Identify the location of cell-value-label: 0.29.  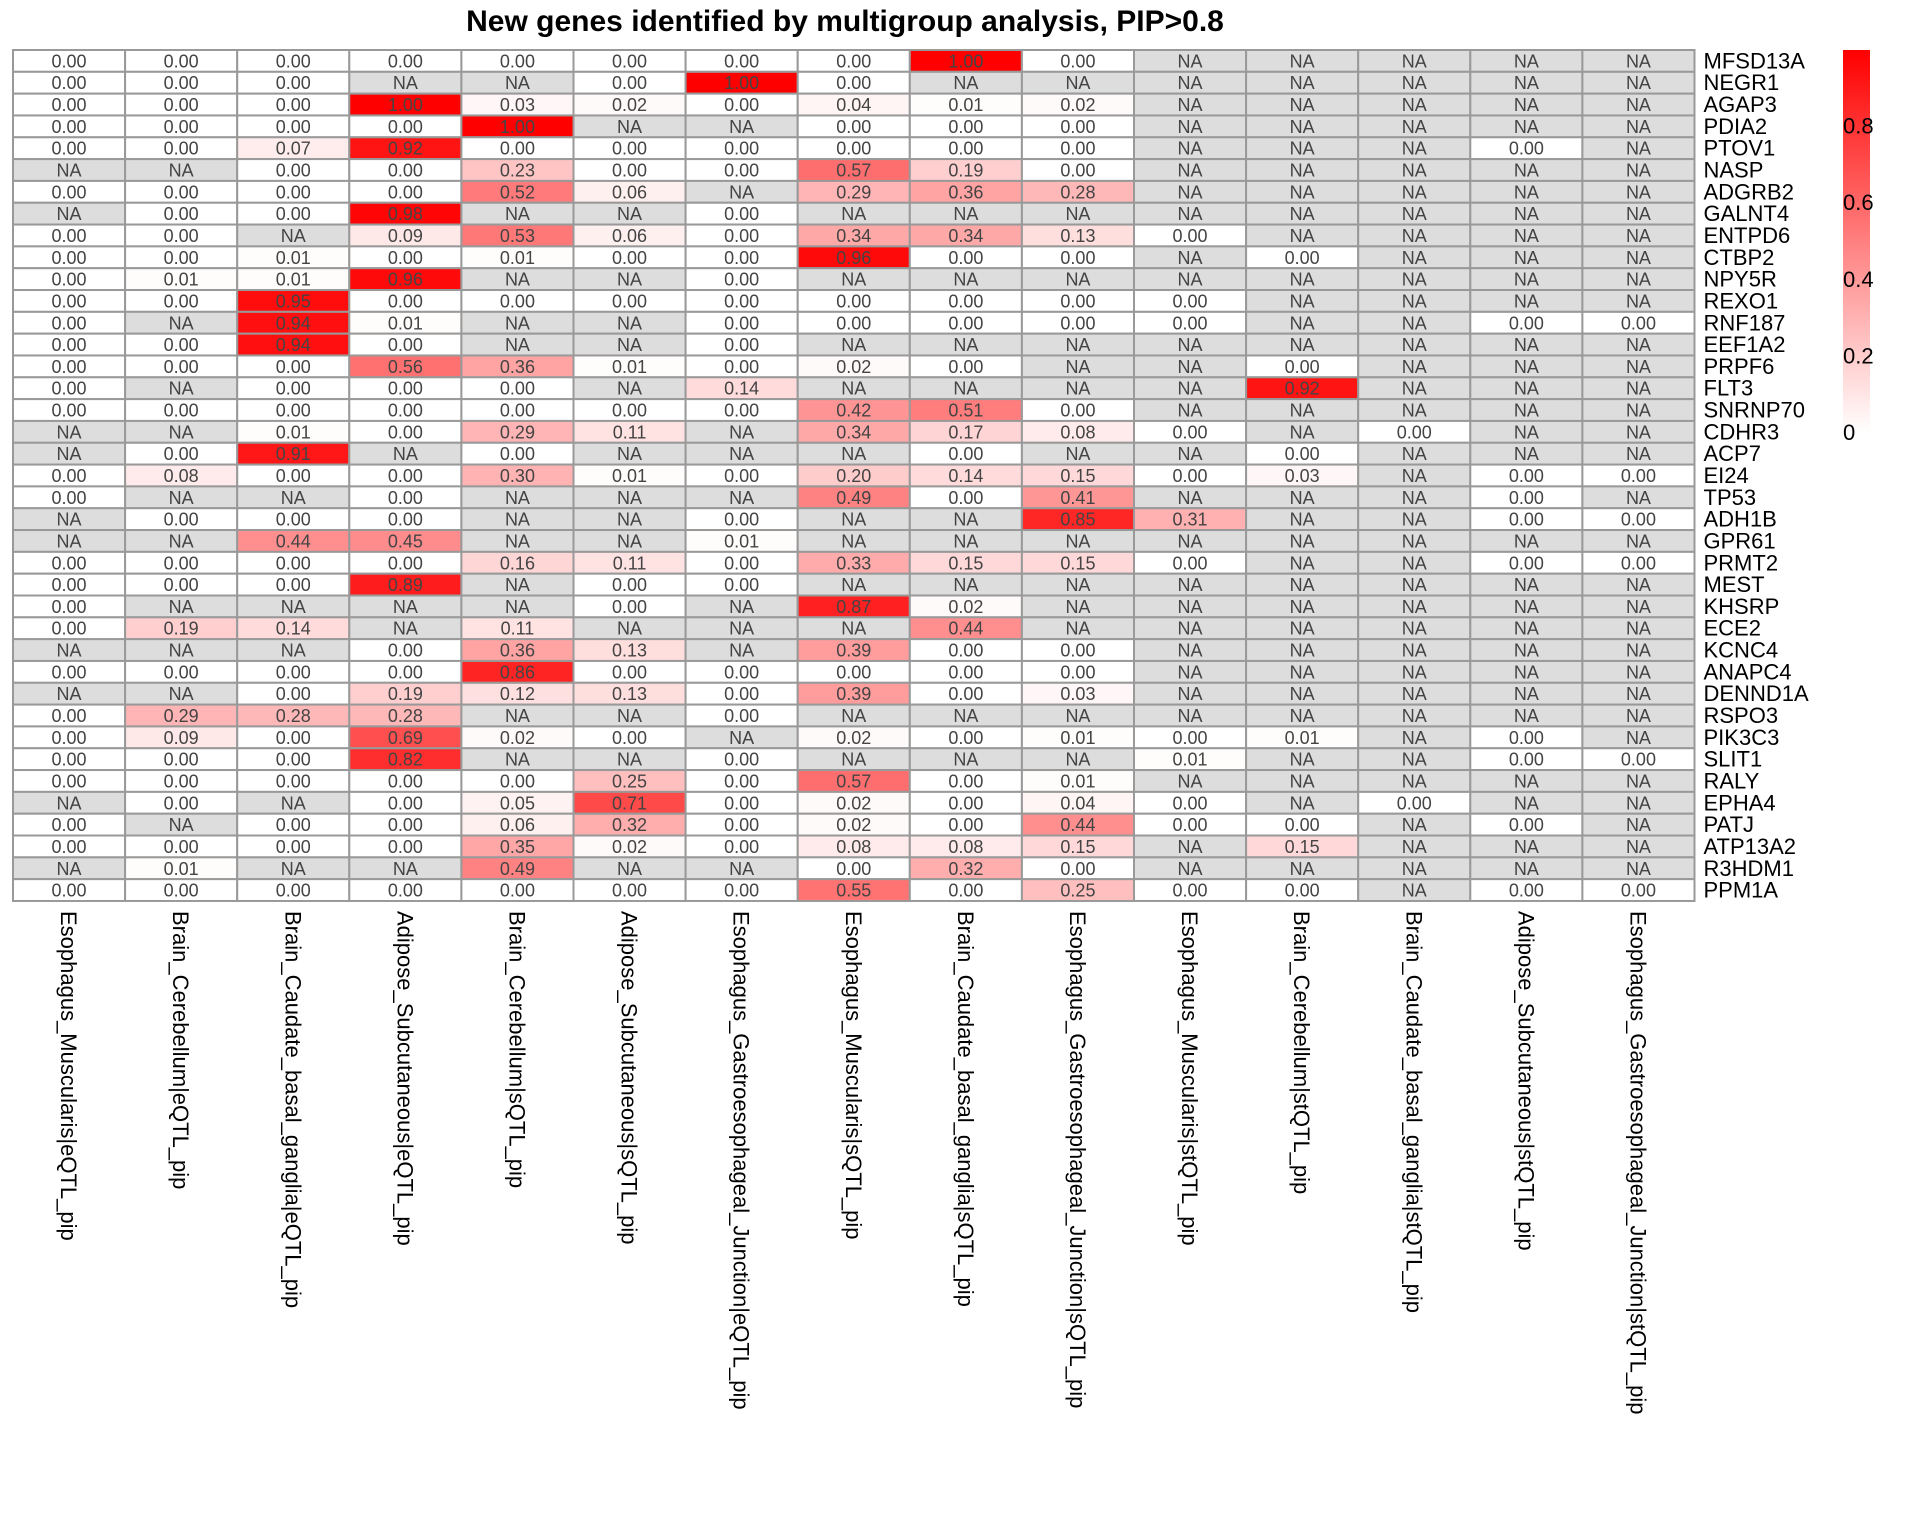
(517, 432).